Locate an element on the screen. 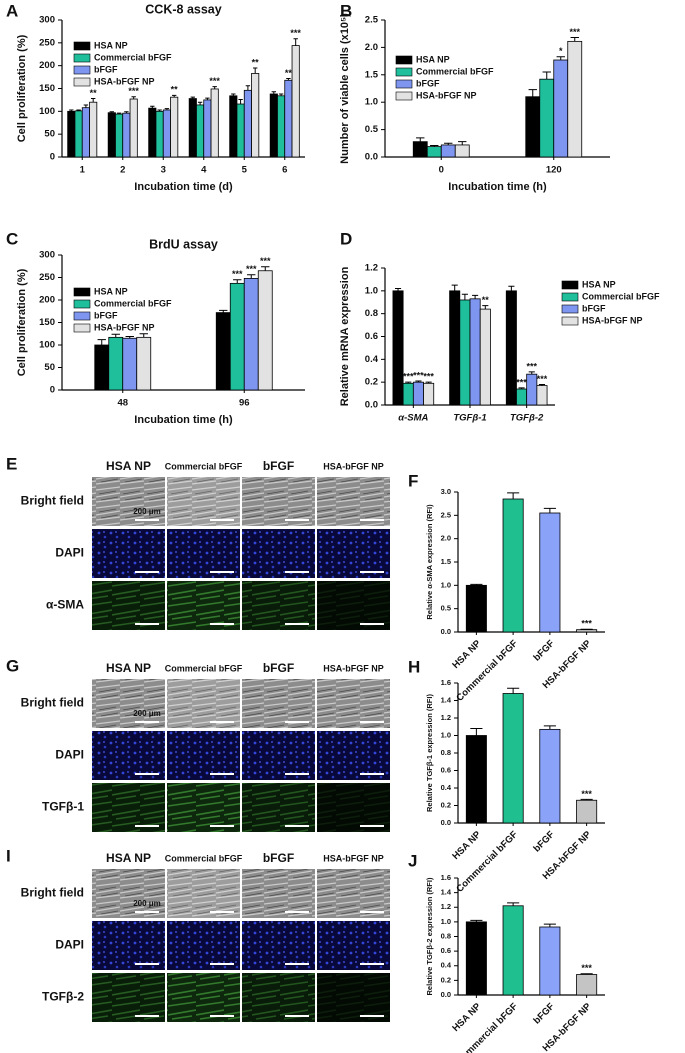  y-tick-label: 2.0 is located at coordinates (371, 47).